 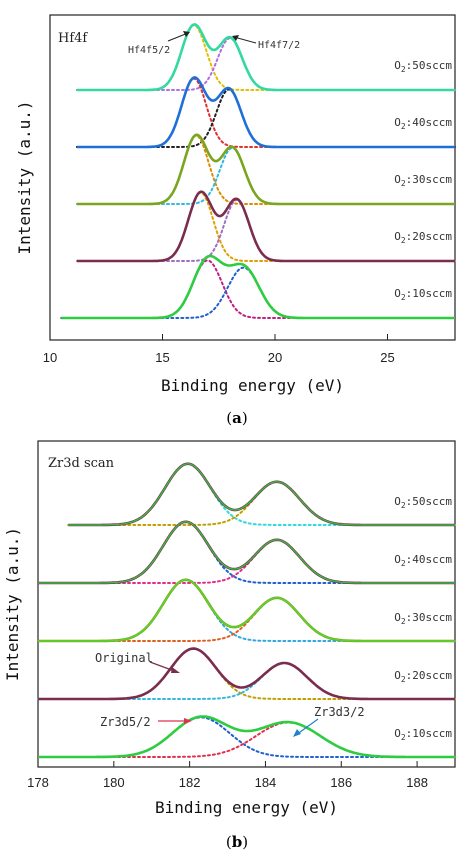 What do you see at coordinates (279, 45) in the screenshot?
I see `annotation-hf4f7: Hf4f7/2` at bounding box center [279, 45].